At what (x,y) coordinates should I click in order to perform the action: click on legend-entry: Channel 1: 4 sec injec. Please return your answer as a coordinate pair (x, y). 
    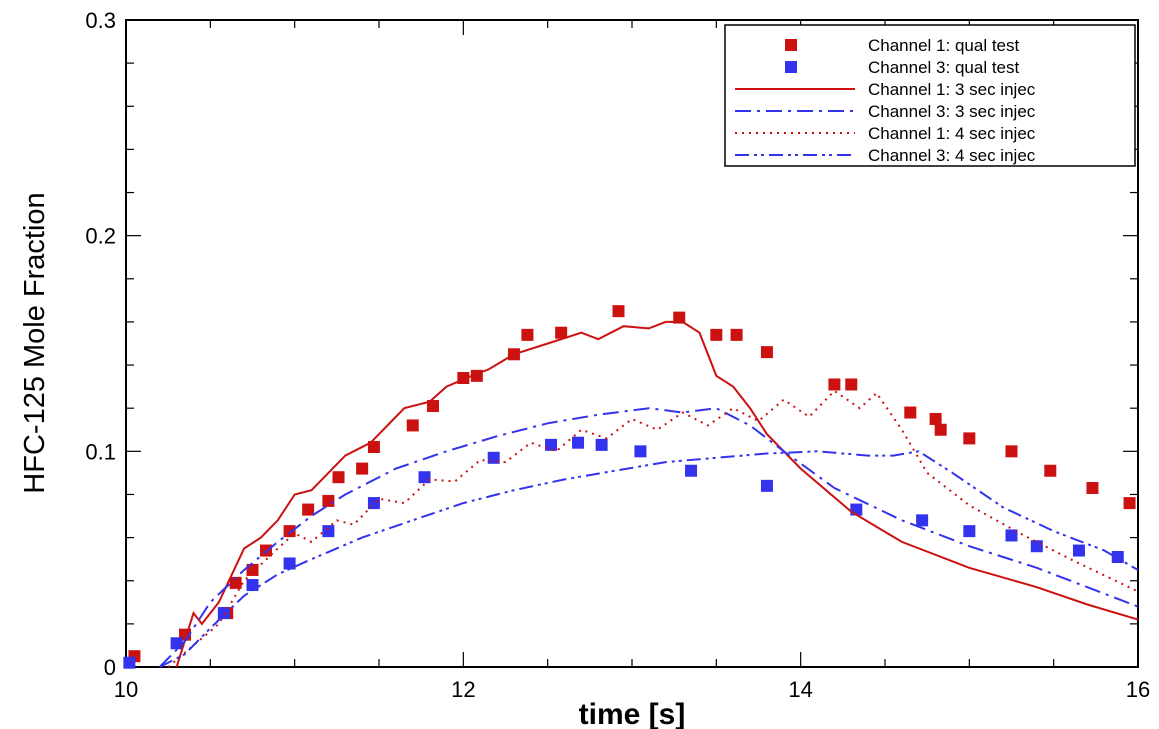
    Looking at the image, I should click on (885, 133).